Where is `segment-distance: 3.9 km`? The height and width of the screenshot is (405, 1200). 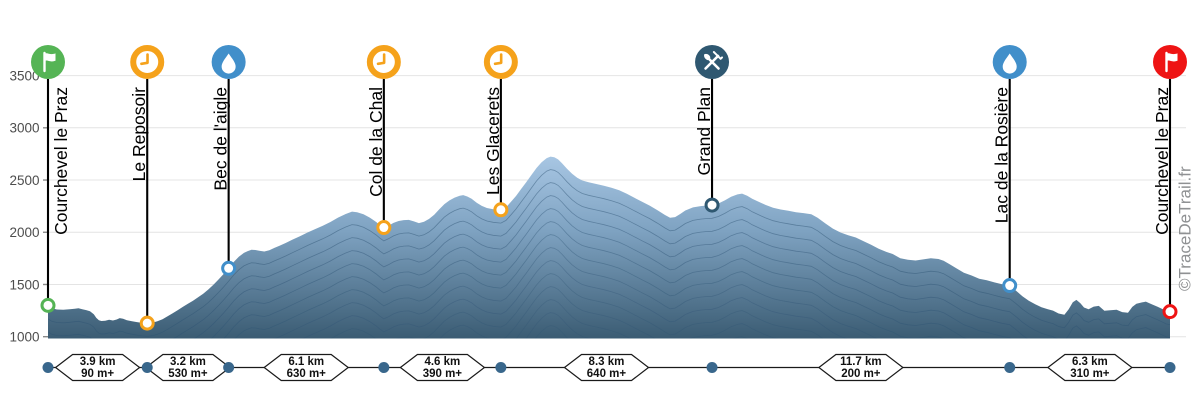 segment-distance: 3.9 km is located at coordinates (98, 362).